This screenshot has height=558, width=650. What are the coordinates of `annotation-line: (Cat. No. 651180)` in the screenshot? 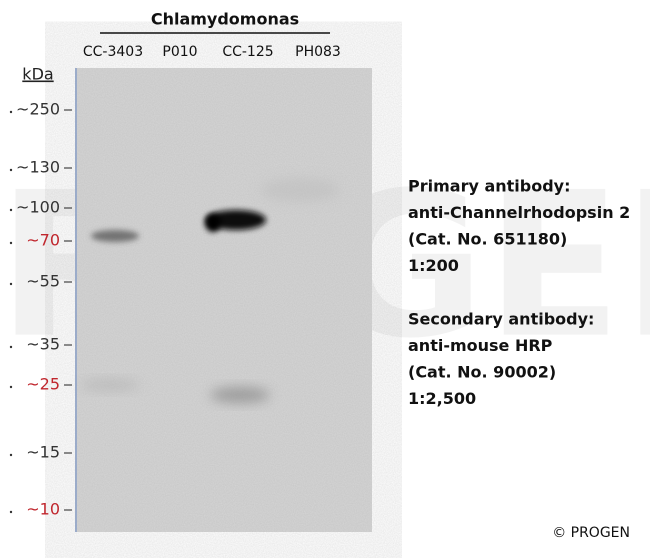 It's located at (487, 239).